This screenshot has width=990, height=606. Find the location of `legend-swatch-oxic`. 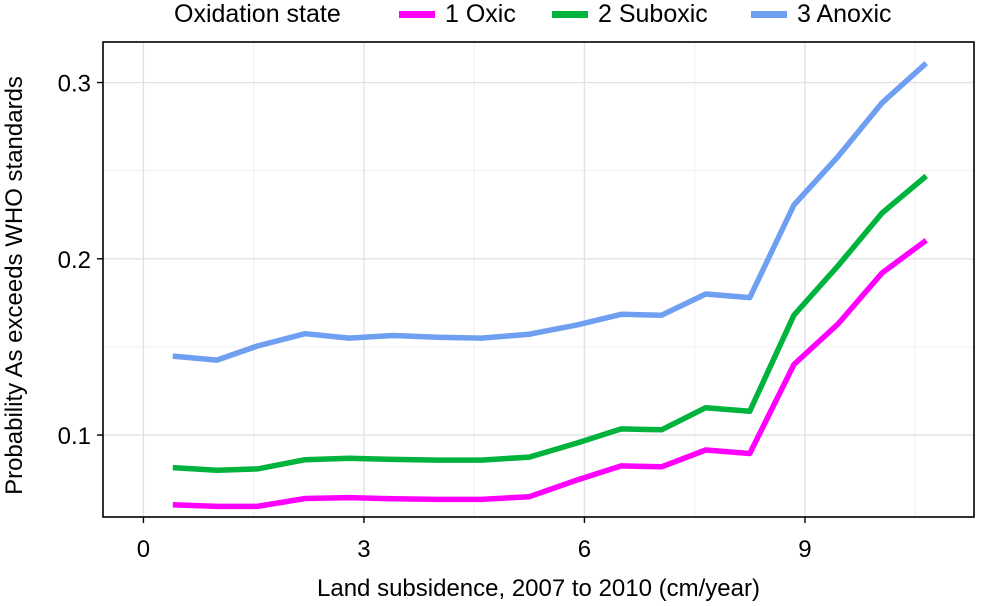

legend-swatch-oxic is located at coordinates (417, 14).